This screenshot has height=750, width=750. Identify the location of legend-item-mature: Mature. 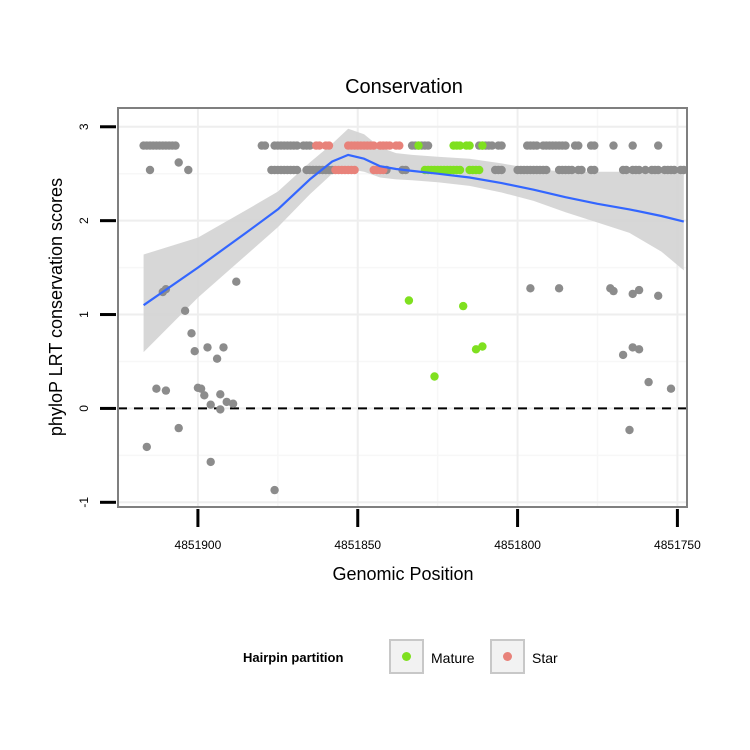
(432, 656).